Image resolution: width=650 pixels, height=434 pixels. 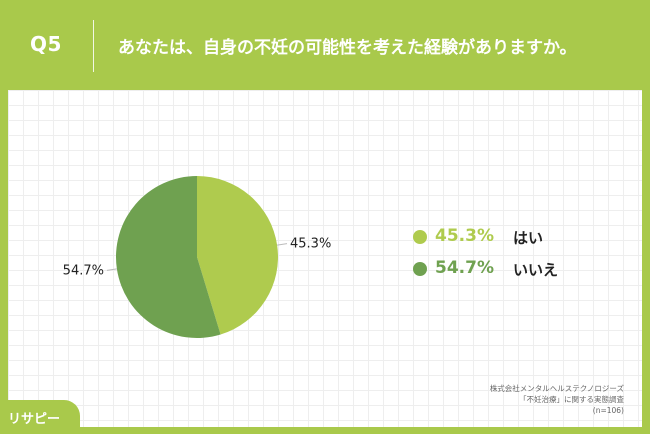 I want to click on brand-logo-text: リサピー, so click(x=34, y=419).